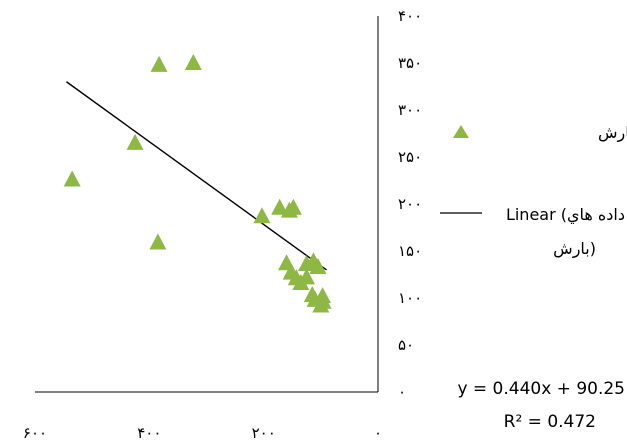 Image resolution: width=627 pixels, height=441 pixels. What do you see at coordinates (406, 345) in the screenshot?
I see `y-tick-label: ۵۰` at bounding box center [406, 345].